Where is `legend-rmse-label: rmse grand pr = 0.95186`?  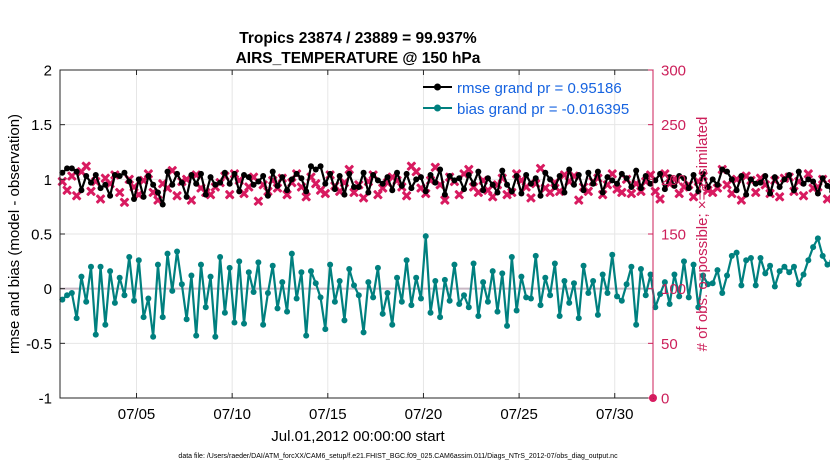
legend-rmse-label: rmse grand pr = 0.95186 is located at coordinates (539, 88).